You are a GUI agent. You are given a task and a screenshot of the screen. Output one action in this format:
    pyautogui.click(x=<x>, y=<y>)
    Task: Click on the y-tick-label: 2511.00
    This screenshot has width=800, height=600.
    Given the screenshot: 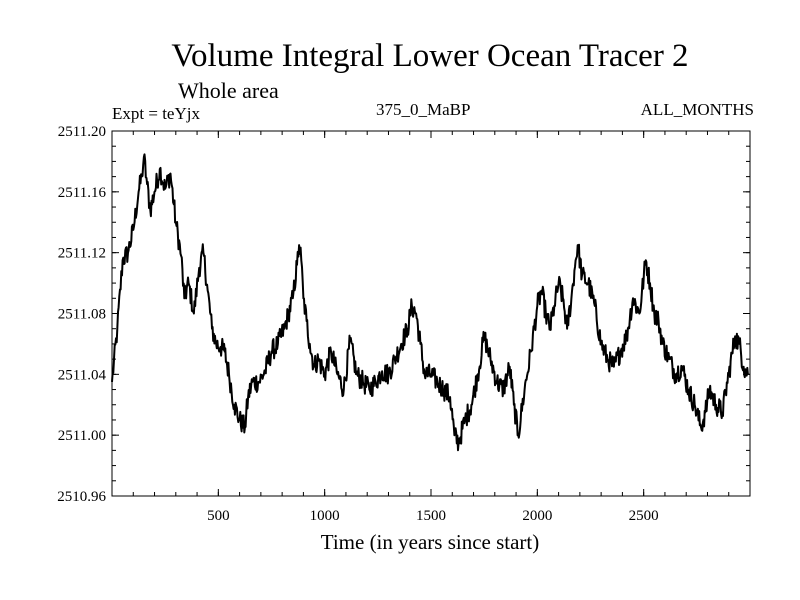 What is the action you would take?
    pyautogui.click(x=82, y=436)
    